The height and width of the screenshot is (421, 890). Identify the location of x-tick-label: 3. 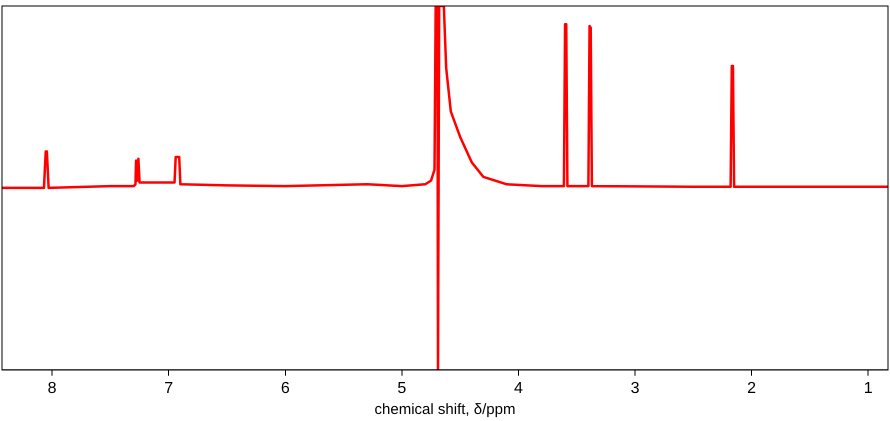
(635, 388).